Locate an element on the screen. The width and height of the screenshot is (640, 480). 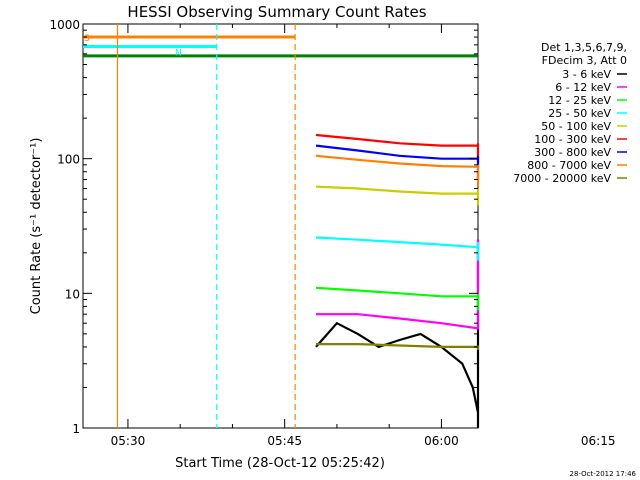
timestamp: 28-Oct-2012 17:46 is located at coordinates (603, 474).